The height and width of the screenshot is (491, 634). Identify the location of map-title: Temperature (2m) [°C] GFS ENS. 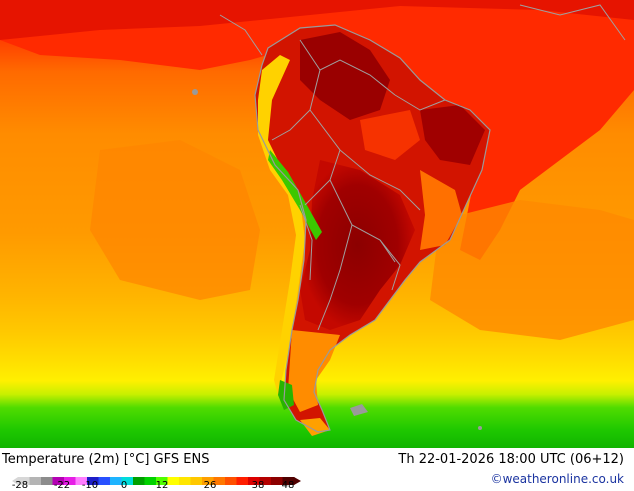
(106, 459).